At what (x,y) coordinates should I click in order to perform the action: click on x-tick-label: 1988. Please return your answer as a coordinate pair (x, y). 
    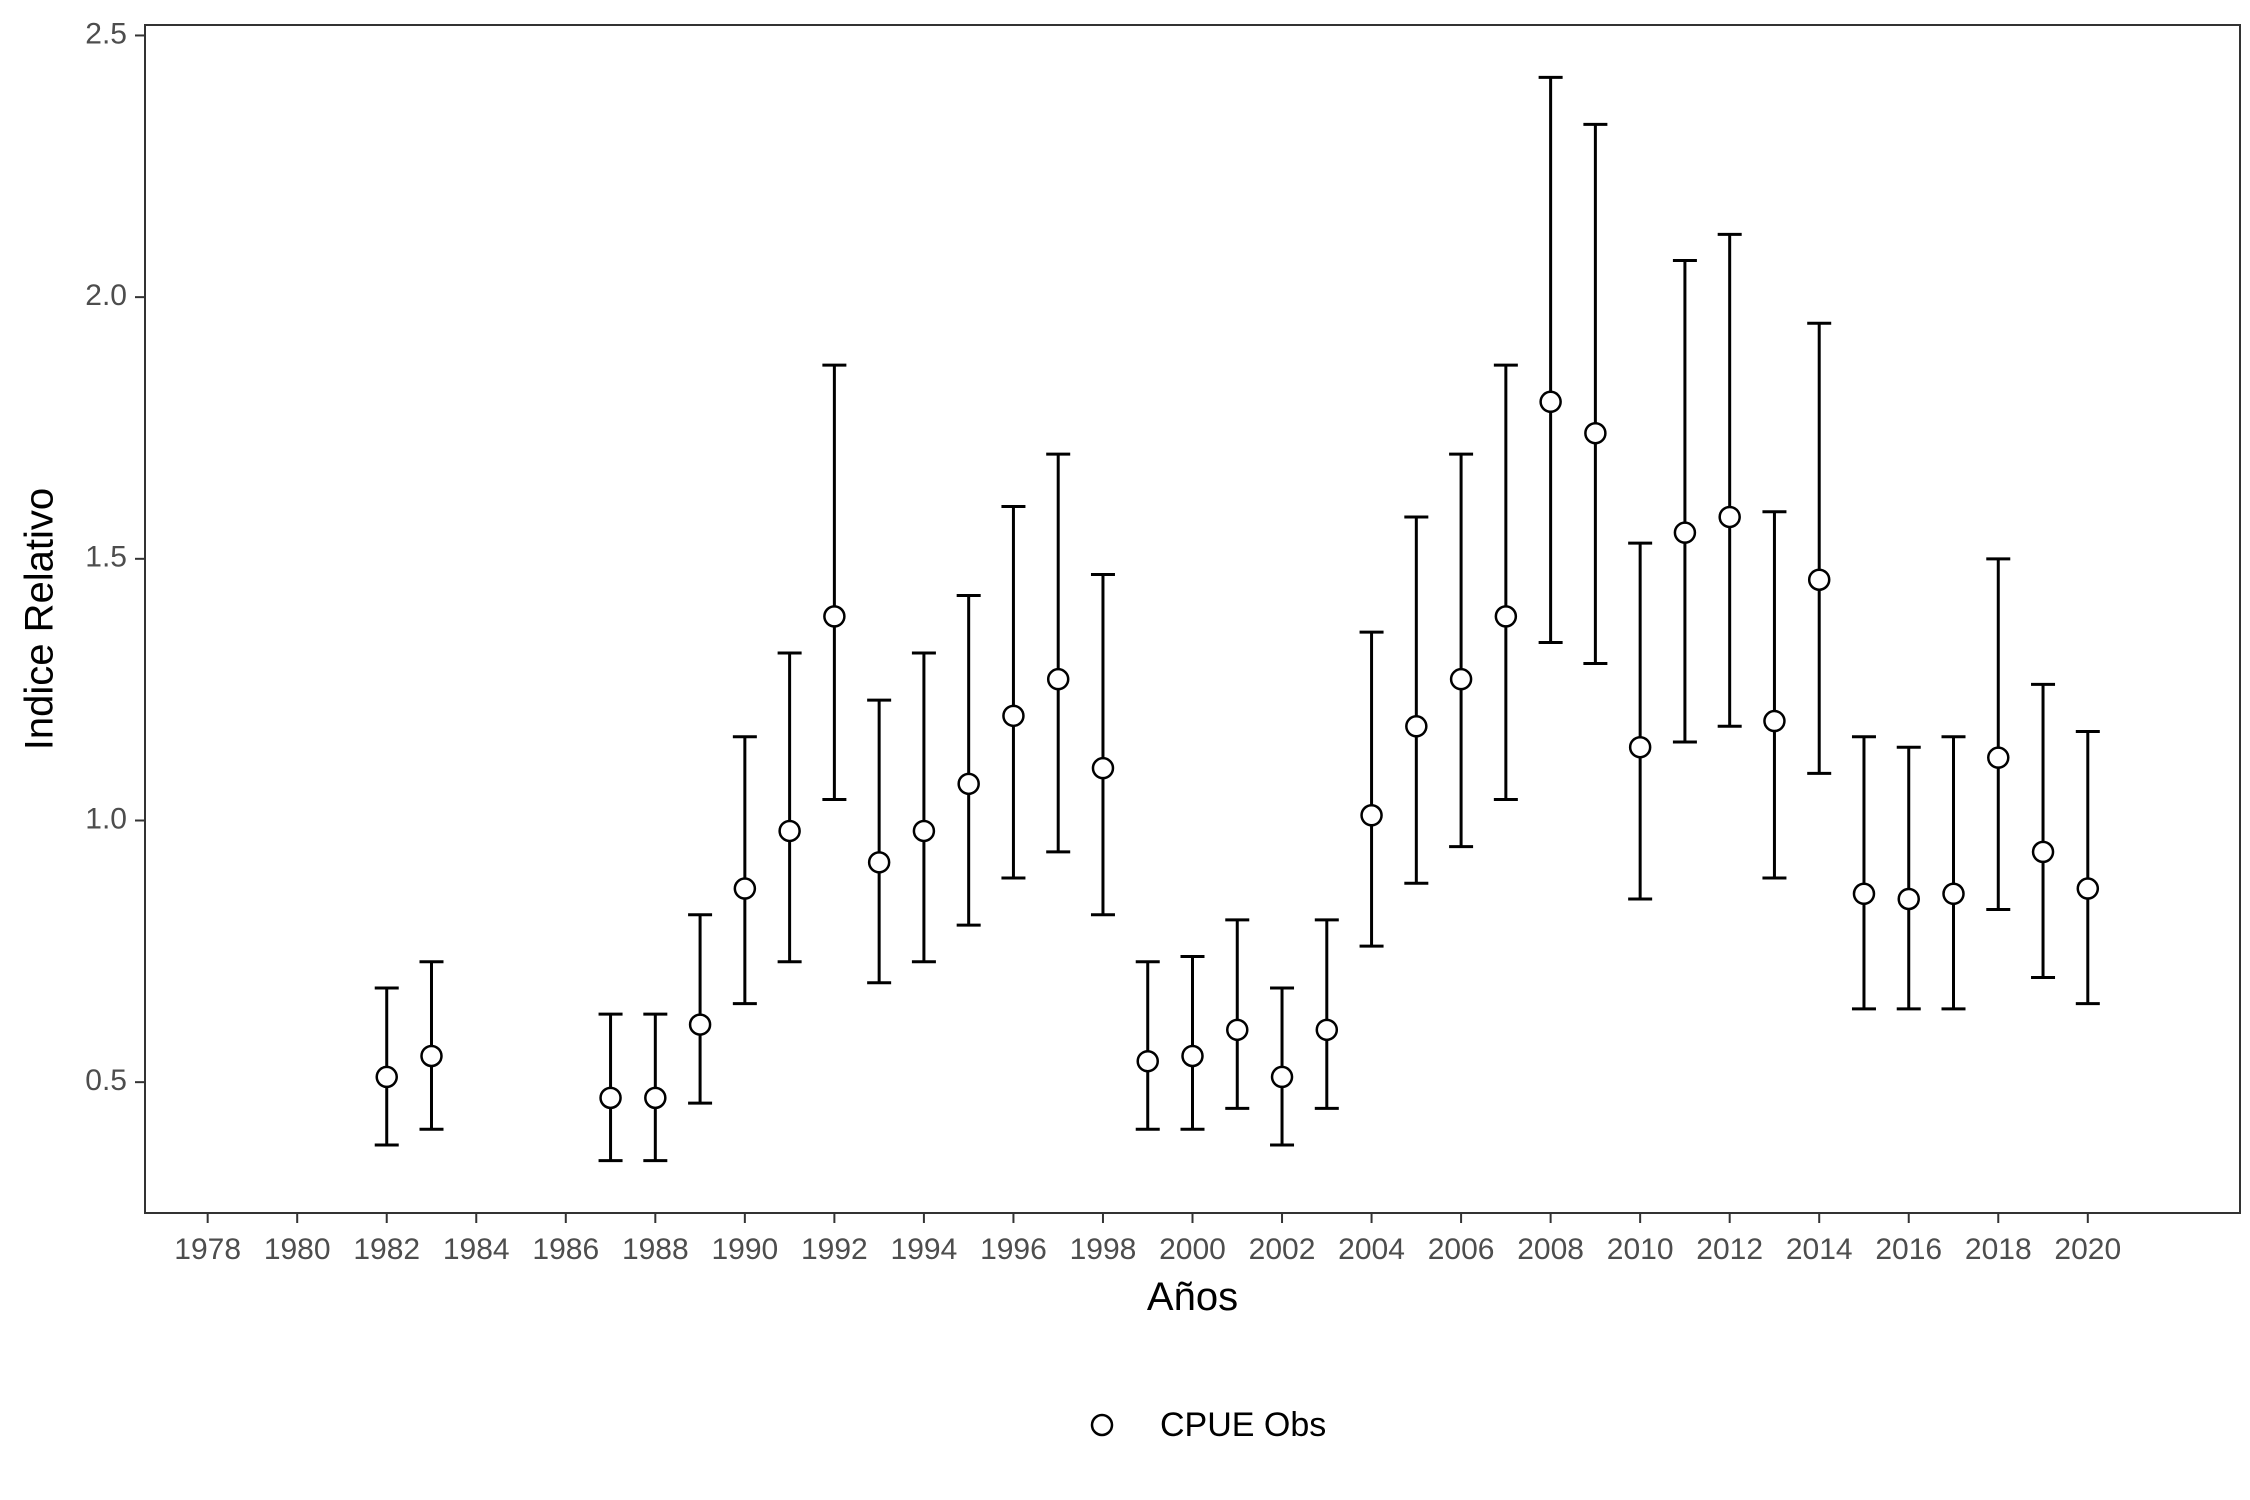
    Looking at the image, I should click on (655, 1249).